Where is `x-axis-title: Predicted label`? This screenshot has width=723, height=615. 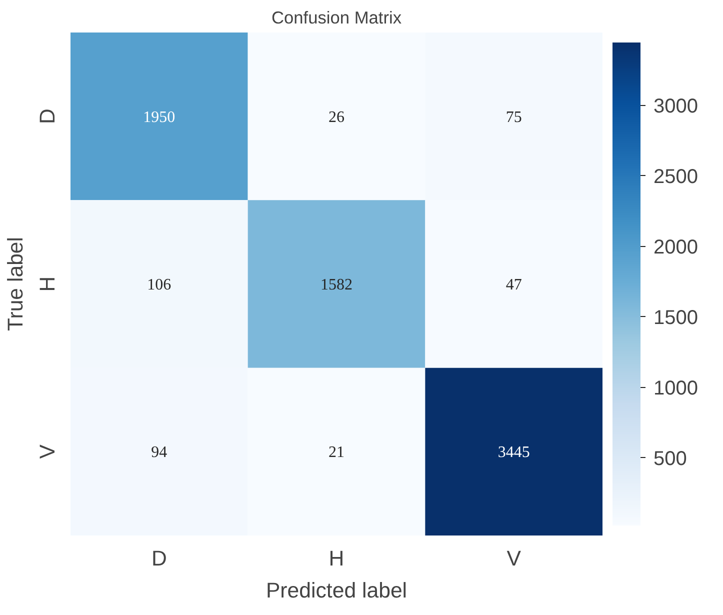
x-axis-title: Predicted label is located at coordinates (337, 590).